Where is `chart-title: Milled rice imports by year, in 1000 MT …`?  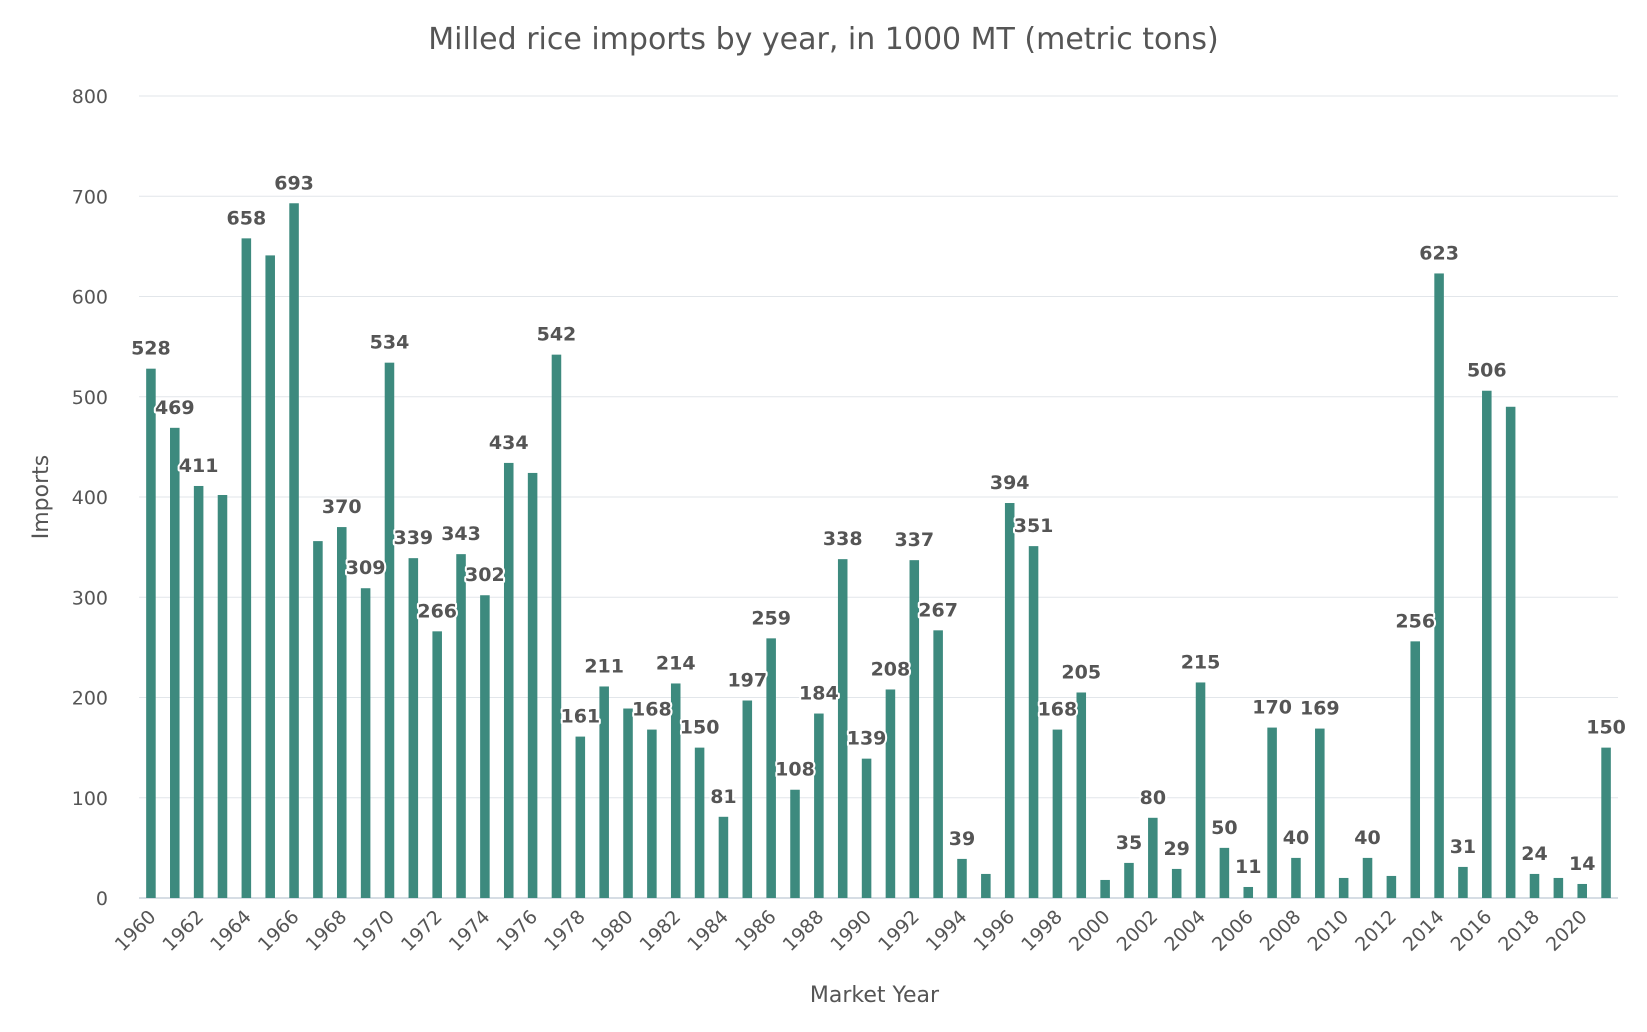
chart-title: Milled rice imports by year, in 1000 MT … is located at coordinates (823, 39).